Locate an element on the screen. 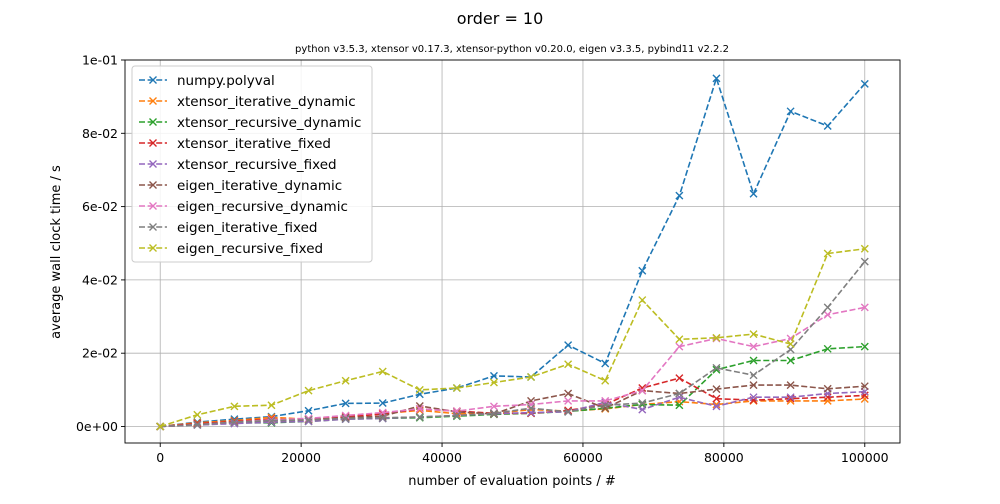  x-tick-label: 60000 is located at coordinates (583, 457).